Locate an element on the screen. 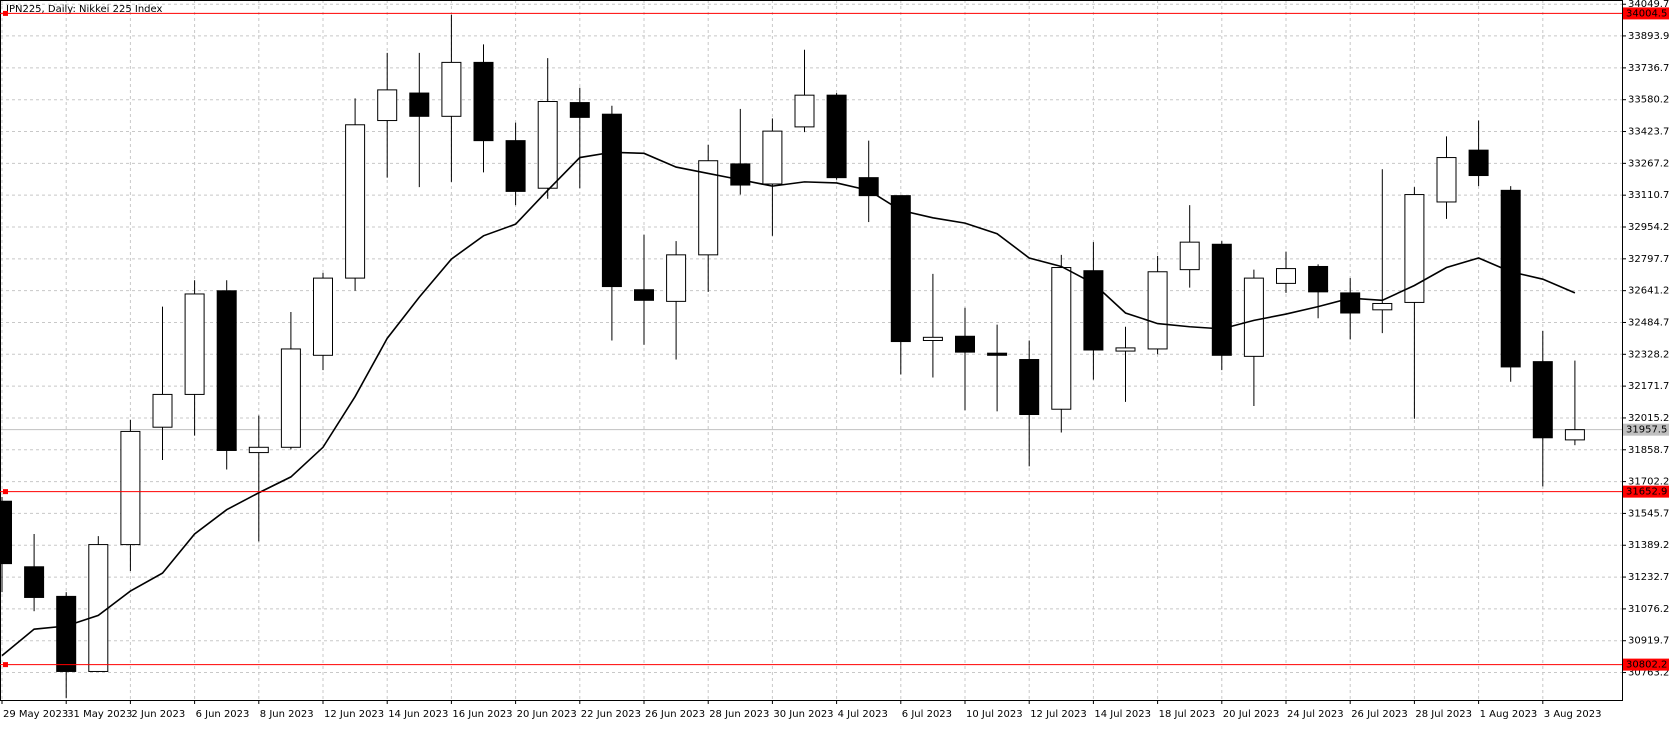 Image resolution: width=1670 pixels, height=730 pixels. chart-title: JPN225, Daily: Nikkei 225 Index is located at coordinates (83, 9).